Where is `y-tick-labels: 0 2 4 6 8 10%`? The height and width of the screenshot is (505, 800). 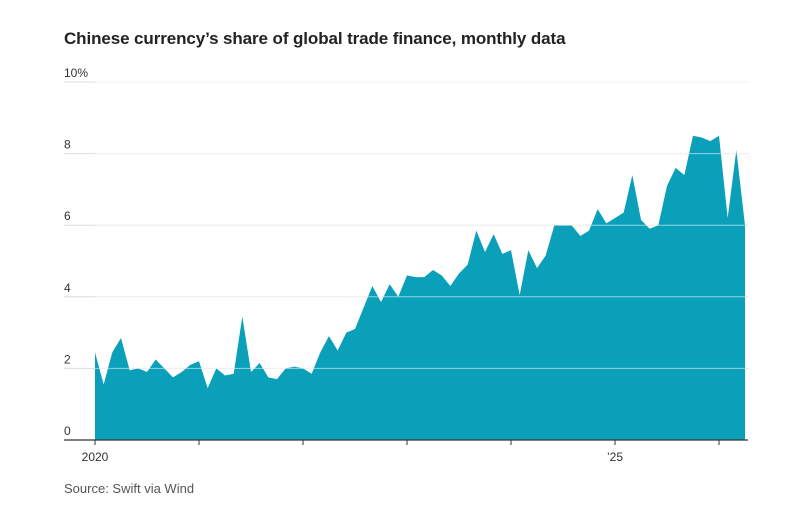
y-tick-labels: 0 2 4 6 8 10% is located at coordinates (76, 252).